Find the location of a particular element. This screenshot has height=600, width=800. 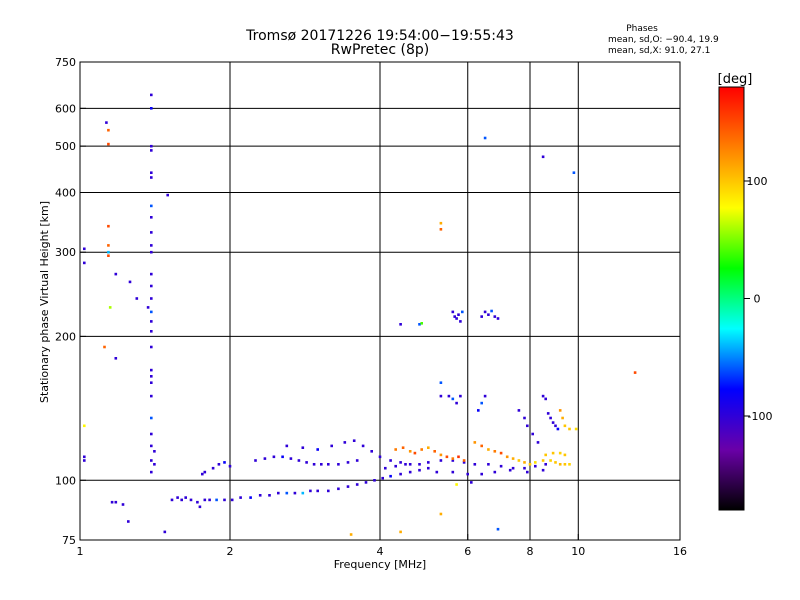

y-tick-label: 300 is located at coordinates (65, 252).